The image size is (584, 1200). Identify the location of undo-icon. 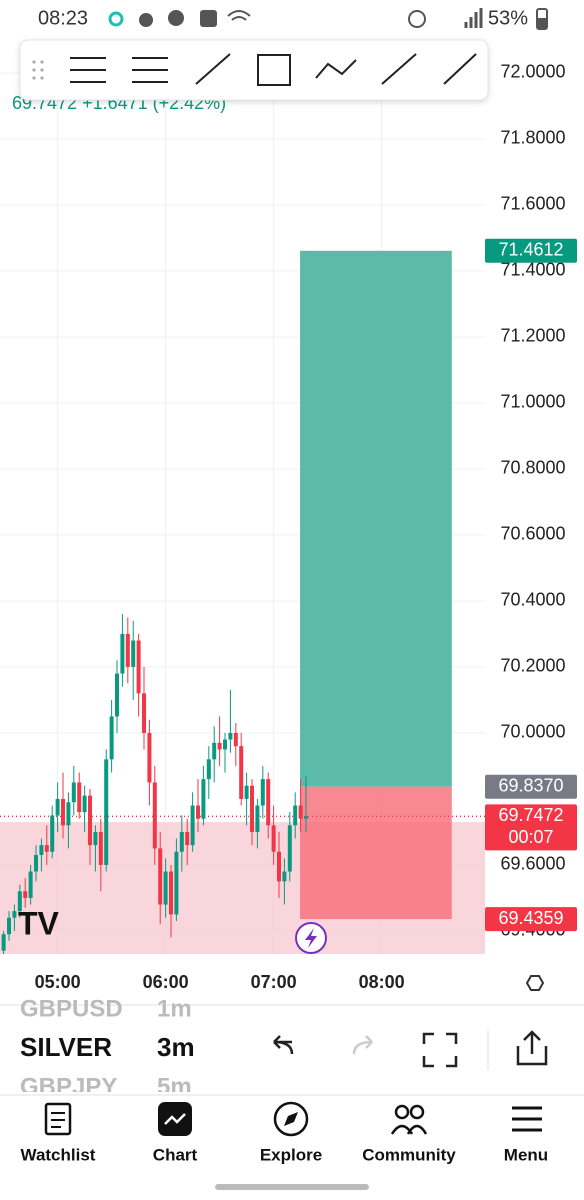
(283, 1045).